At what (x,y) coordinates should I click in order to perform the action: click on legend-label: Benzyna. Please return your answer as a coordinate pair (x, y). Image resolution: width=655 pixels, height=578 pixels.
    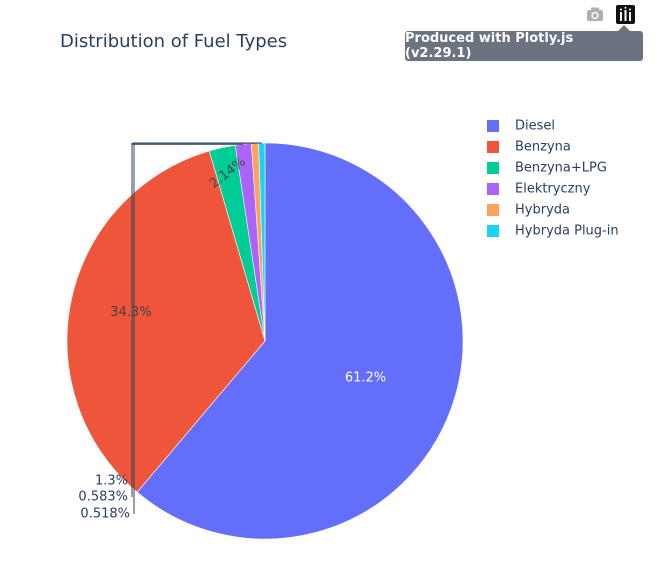
    Looking at the image, I should click on (543, 147).